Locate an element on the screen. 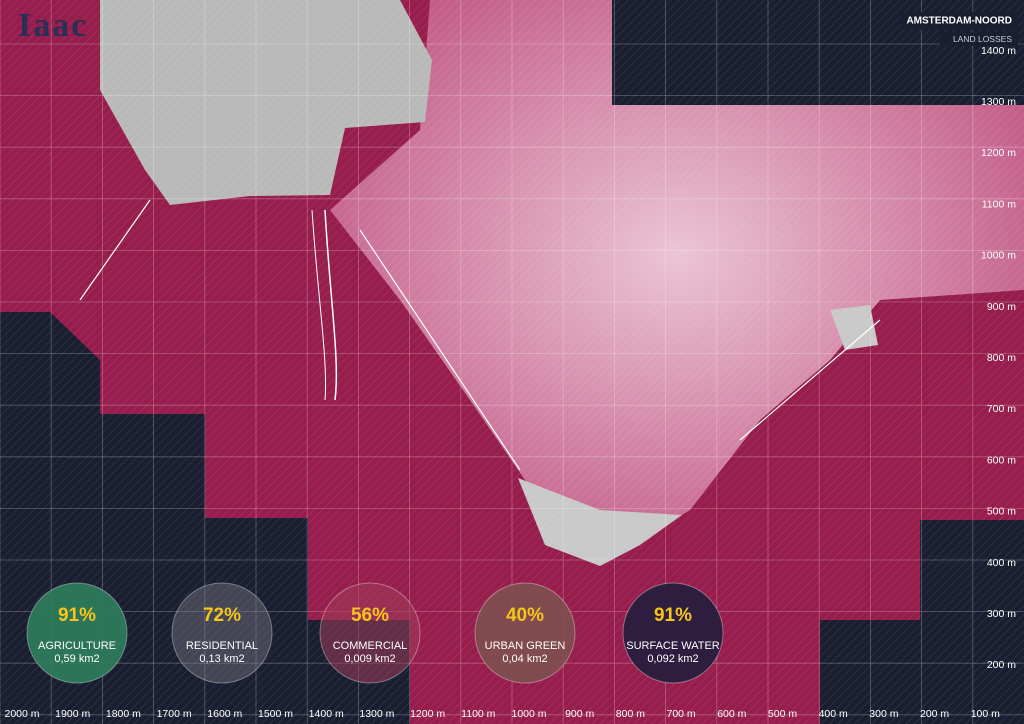 The image size is (1024, 724). subtitle: LAND LOSSES is located at coordinates (982, 39).